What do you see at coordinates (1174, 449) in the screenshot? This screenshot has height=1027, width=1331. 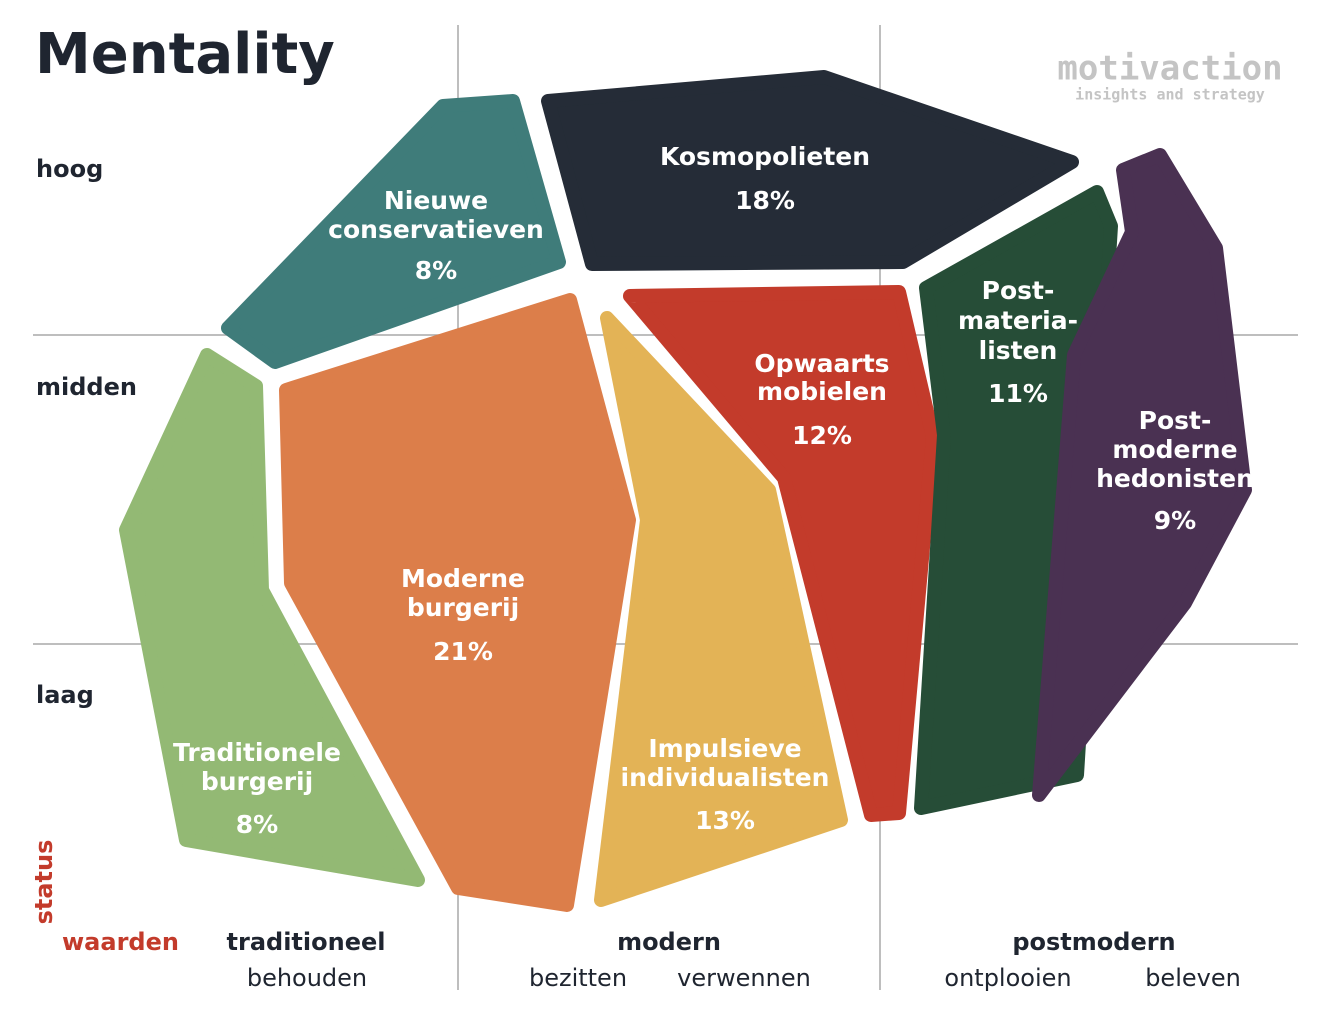 I see `segment-name: moderne` at bounding box center [1174, 449].